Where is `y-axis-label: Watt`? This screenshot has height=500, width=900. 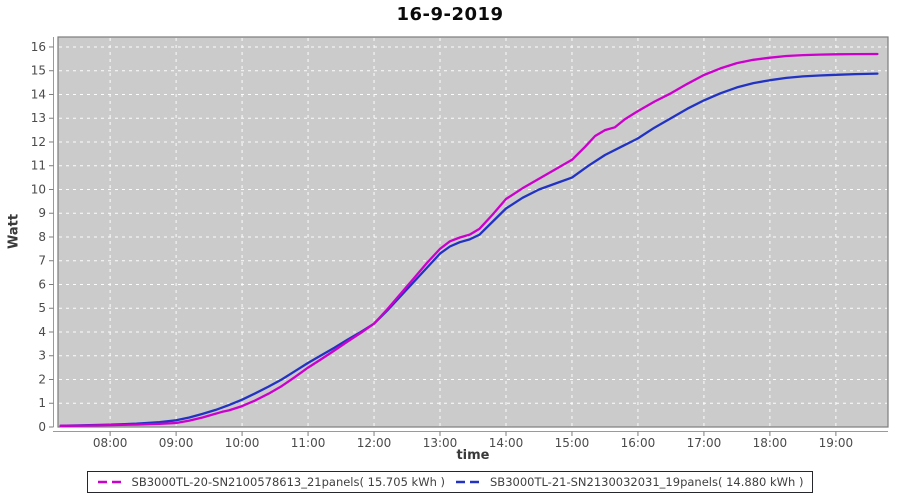 y-axis-label: Watt is located at coordinates (14, 231).